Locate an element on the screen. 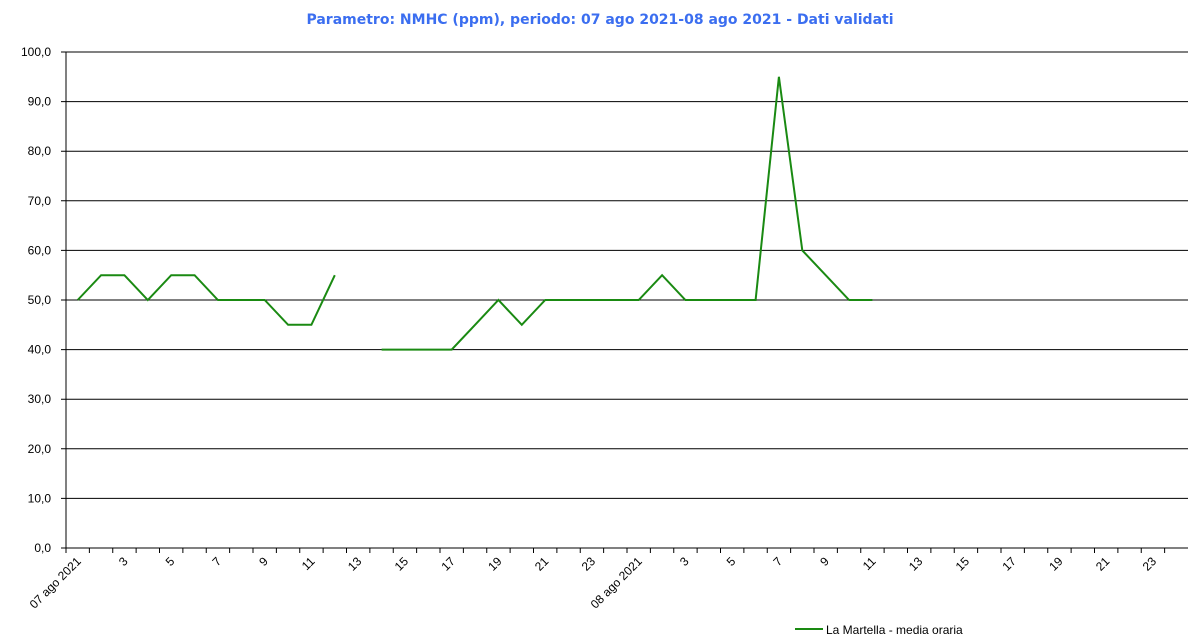 The image size is (1189, 639). legend-label: La Martella - media oraria is located at coordinates (894, 630).